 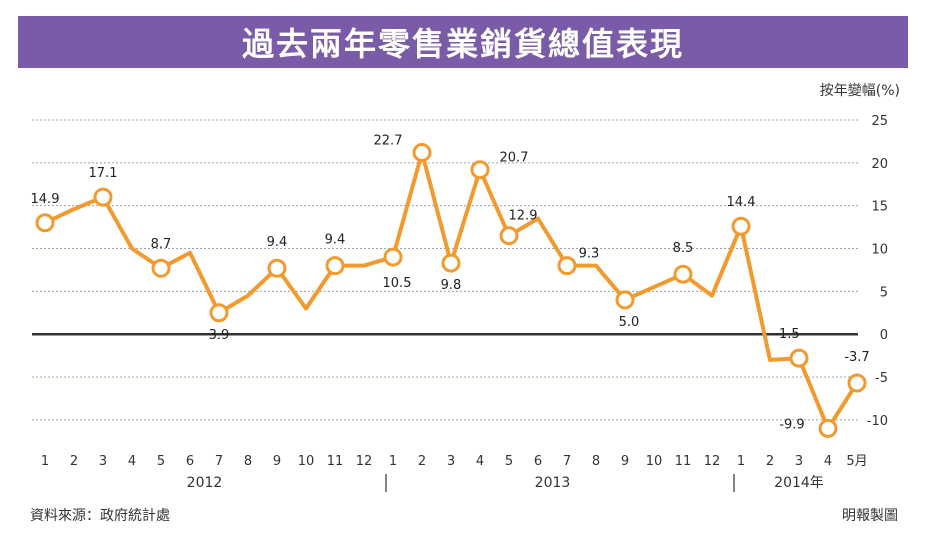 What do you see at coordinates (451, 285) in the screenshot?
I see `data-label: 9.8` at bounding box center [451, 285].